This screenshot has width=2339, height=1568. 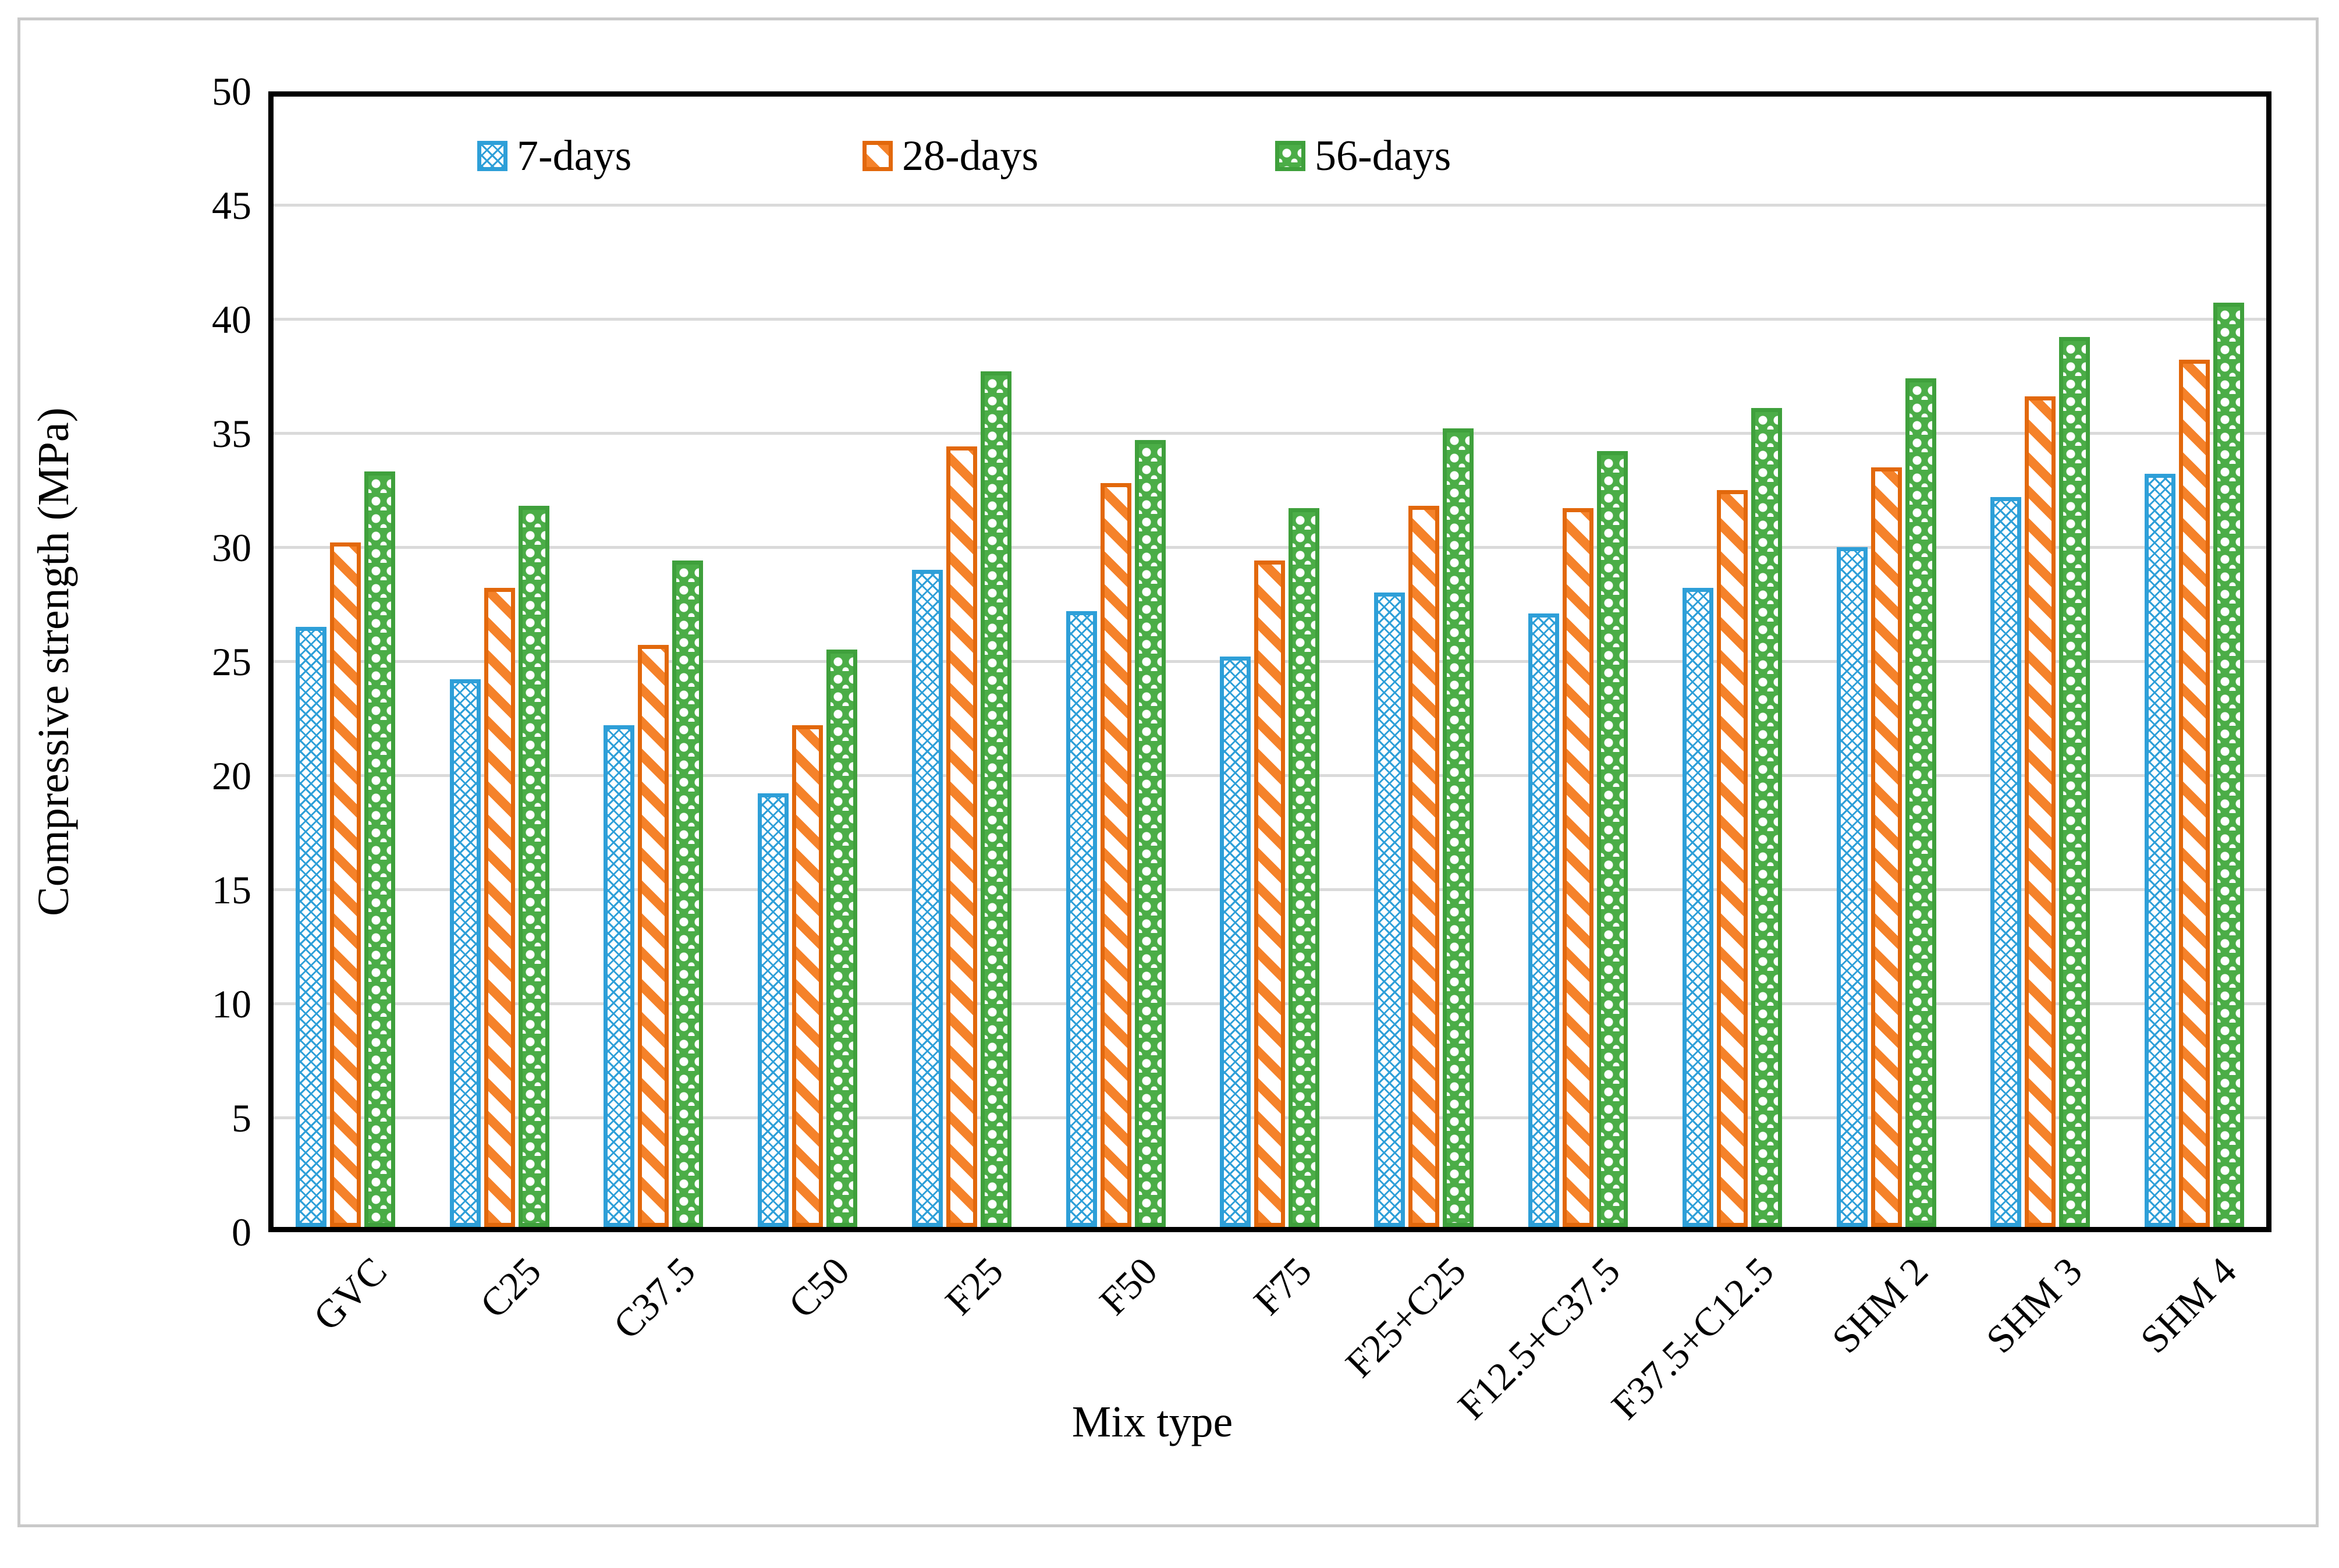 I want to click on bar-7-days-C37.5, so click(x=619, y=976).